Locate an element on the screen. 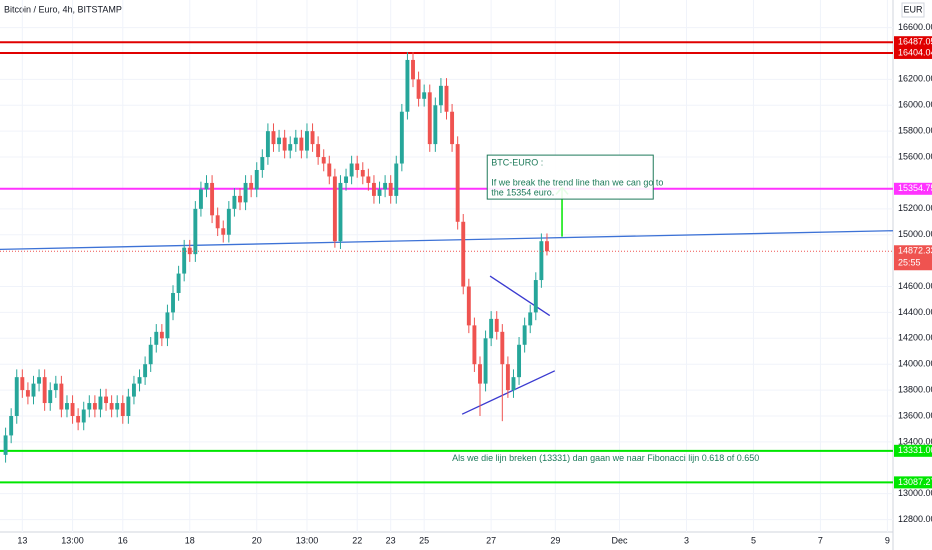  price-label: 13087.27 is located at coordinates (915, 482).